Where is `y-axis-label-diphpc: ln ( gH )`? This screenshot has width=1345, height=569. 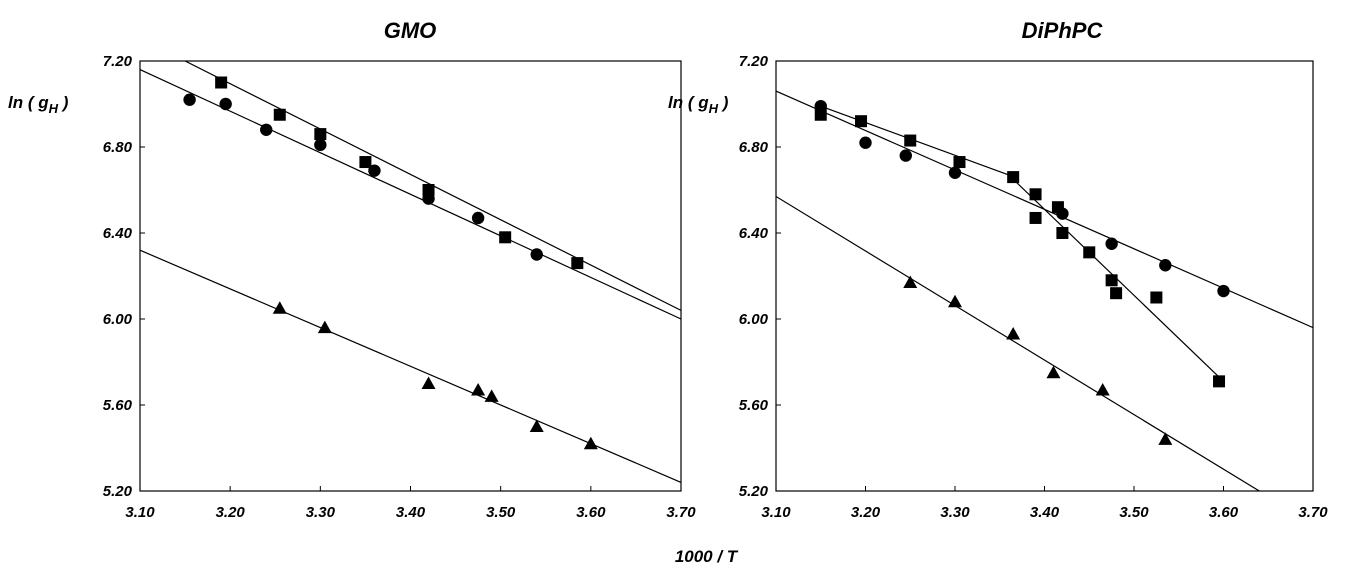 y-axis-label-diphpc: ln ( gH ) is located at coordinates (698, 104).